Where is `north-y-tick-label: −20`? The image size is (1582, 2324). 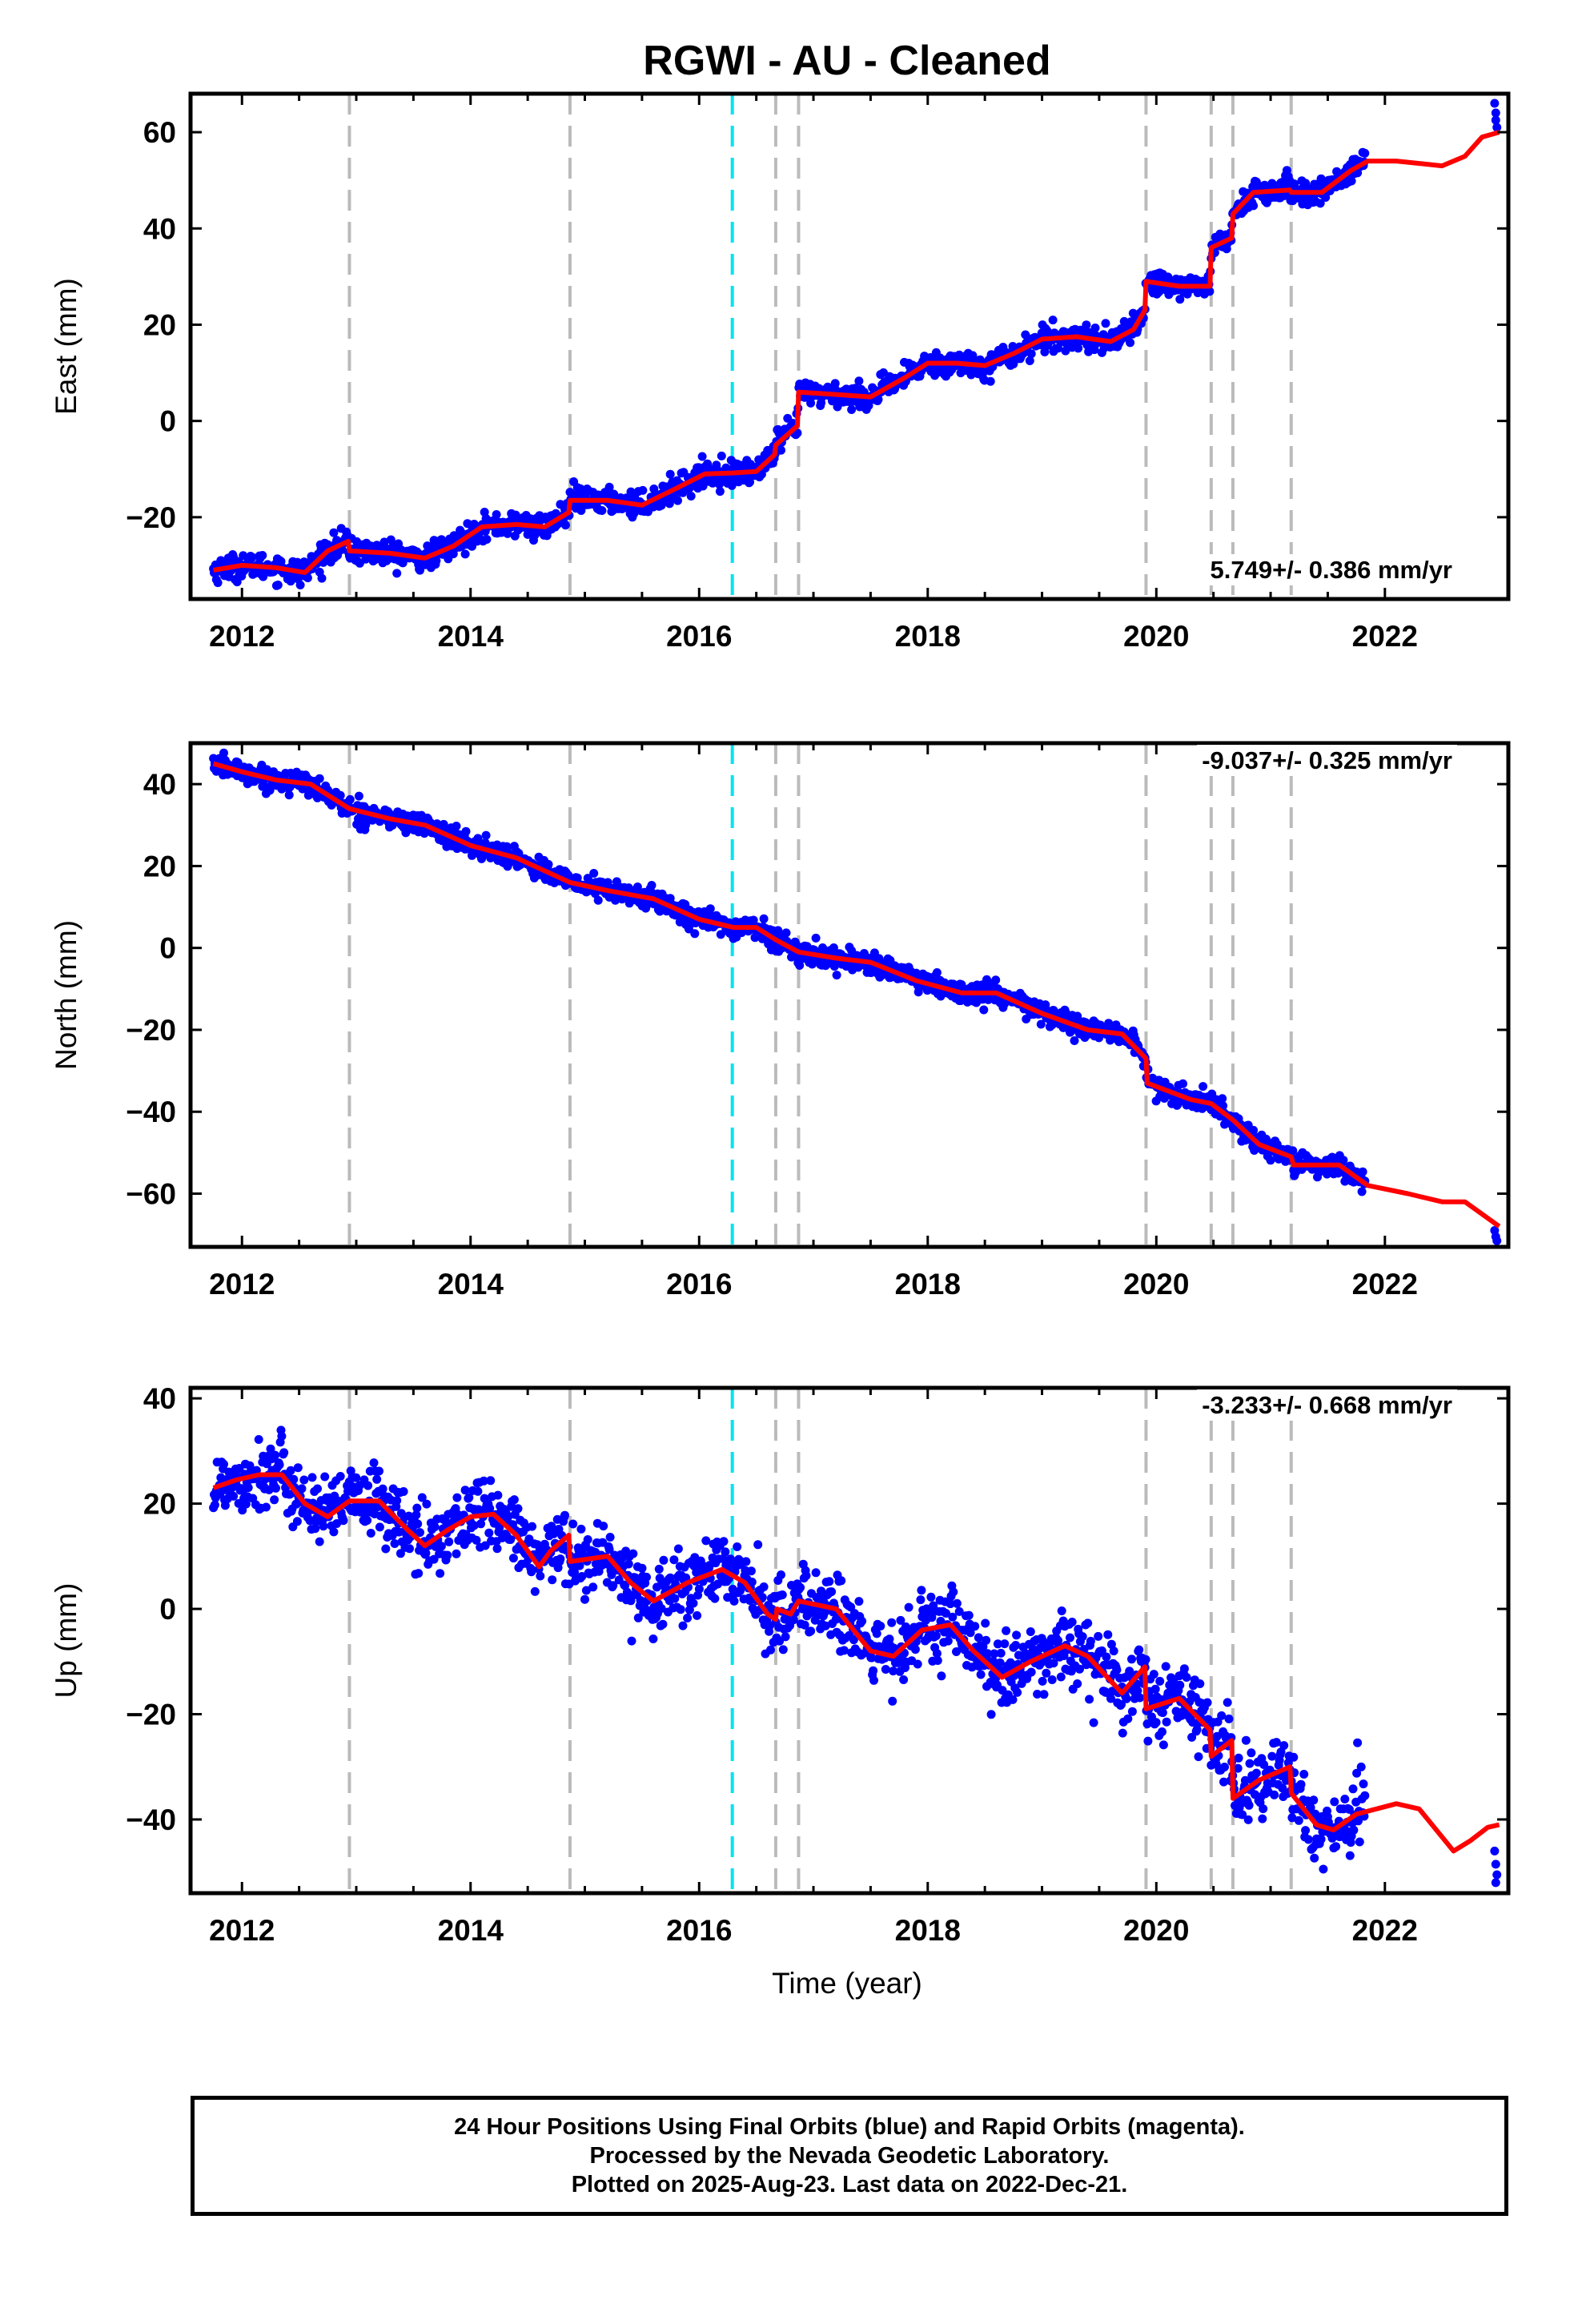
north-y-tick-label: −20 is located at coordinates (151, 1030).